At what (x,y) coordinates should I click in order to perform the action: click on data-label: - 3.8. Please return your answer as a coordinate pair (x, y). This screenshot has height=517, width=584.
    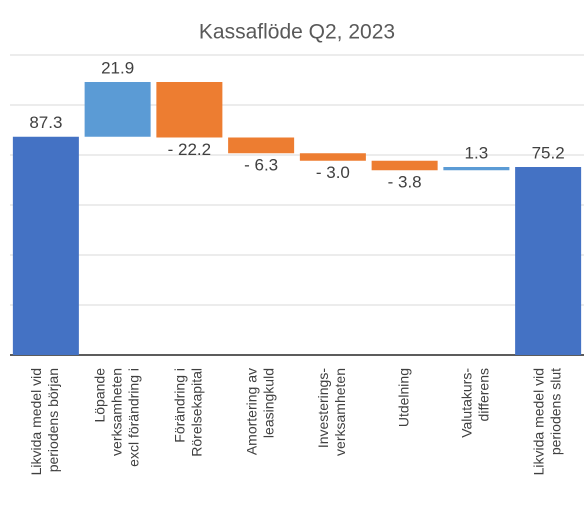
    Looking at the image, I should click on (405, 182).